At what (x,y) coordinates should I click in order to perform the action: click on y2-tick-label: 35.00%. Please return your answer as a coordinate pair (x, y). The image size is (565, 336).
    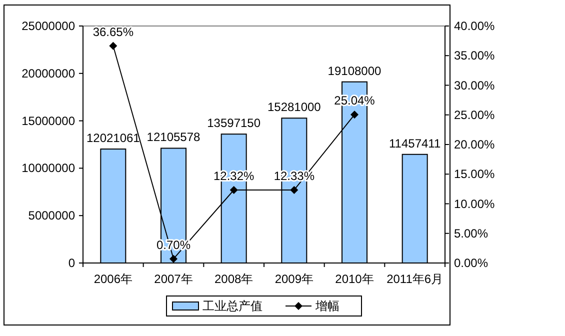
    Looking at the image, I should click on (475, 55).